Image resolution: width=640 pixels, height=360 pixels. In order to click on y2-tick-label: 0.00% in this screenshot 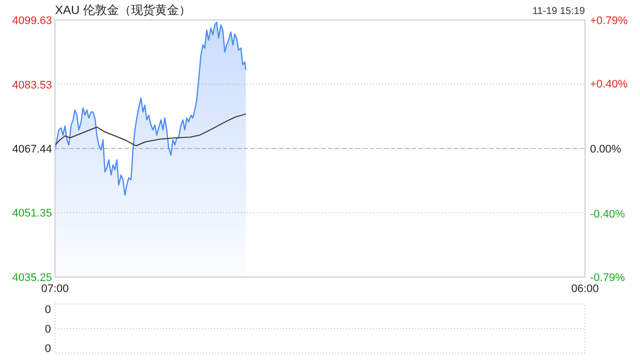, I will do `click(606, 150)`.